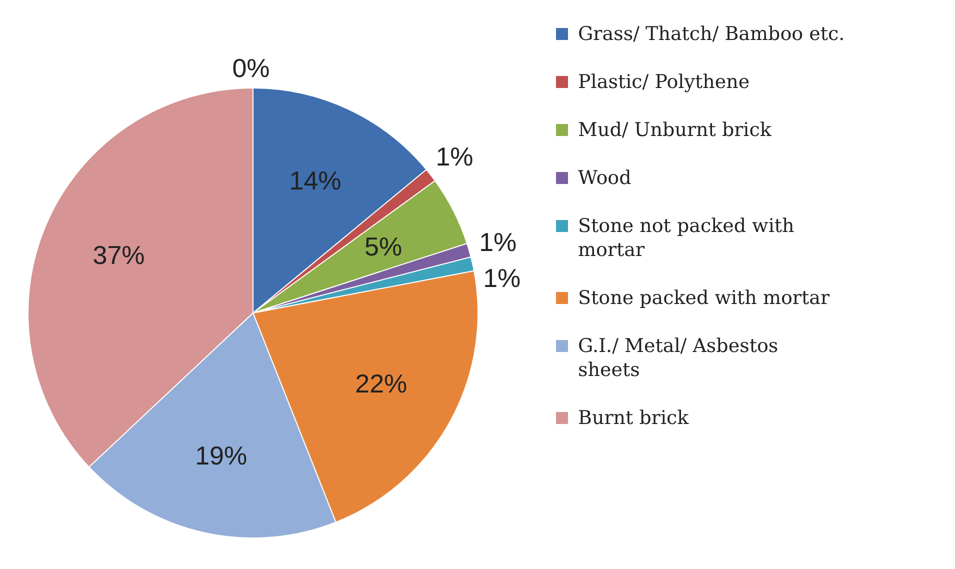 The height and width of the screenshot is (569, 955). Describe the element at coordinates (605, 178) in the screenshot. I see `legend-label: Wood` at that location.